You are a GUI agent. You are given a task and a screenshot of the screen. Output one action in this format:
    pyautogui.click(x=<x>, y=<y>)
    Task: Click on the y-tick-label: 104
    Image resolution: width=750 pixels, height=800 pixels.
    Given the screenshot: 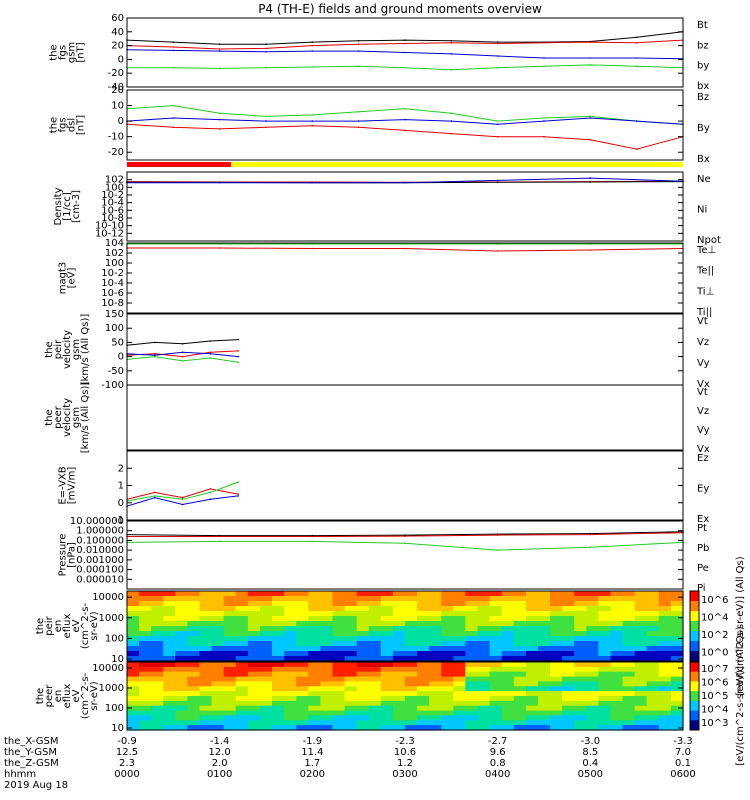 What is the action you would take?
    pyautogui.click(x=114, y=243)
    